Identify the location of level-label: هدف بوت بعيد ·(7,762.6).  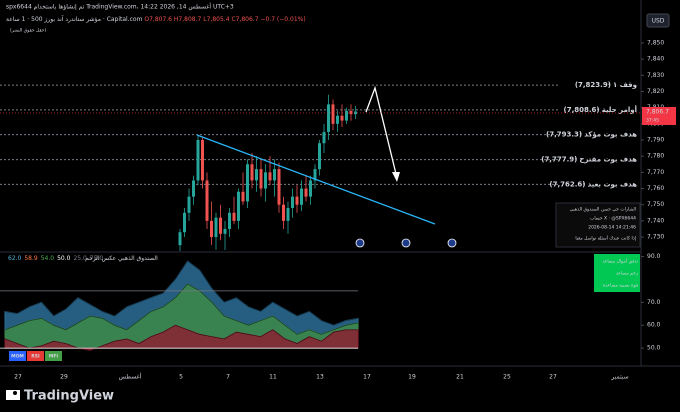
(593, 184).